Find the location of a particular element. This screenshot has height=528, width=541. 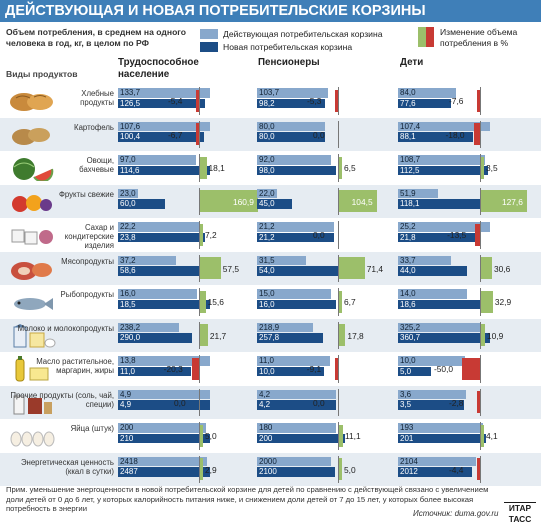

bar-new: 80,0 is located at coordinates (291, 137).